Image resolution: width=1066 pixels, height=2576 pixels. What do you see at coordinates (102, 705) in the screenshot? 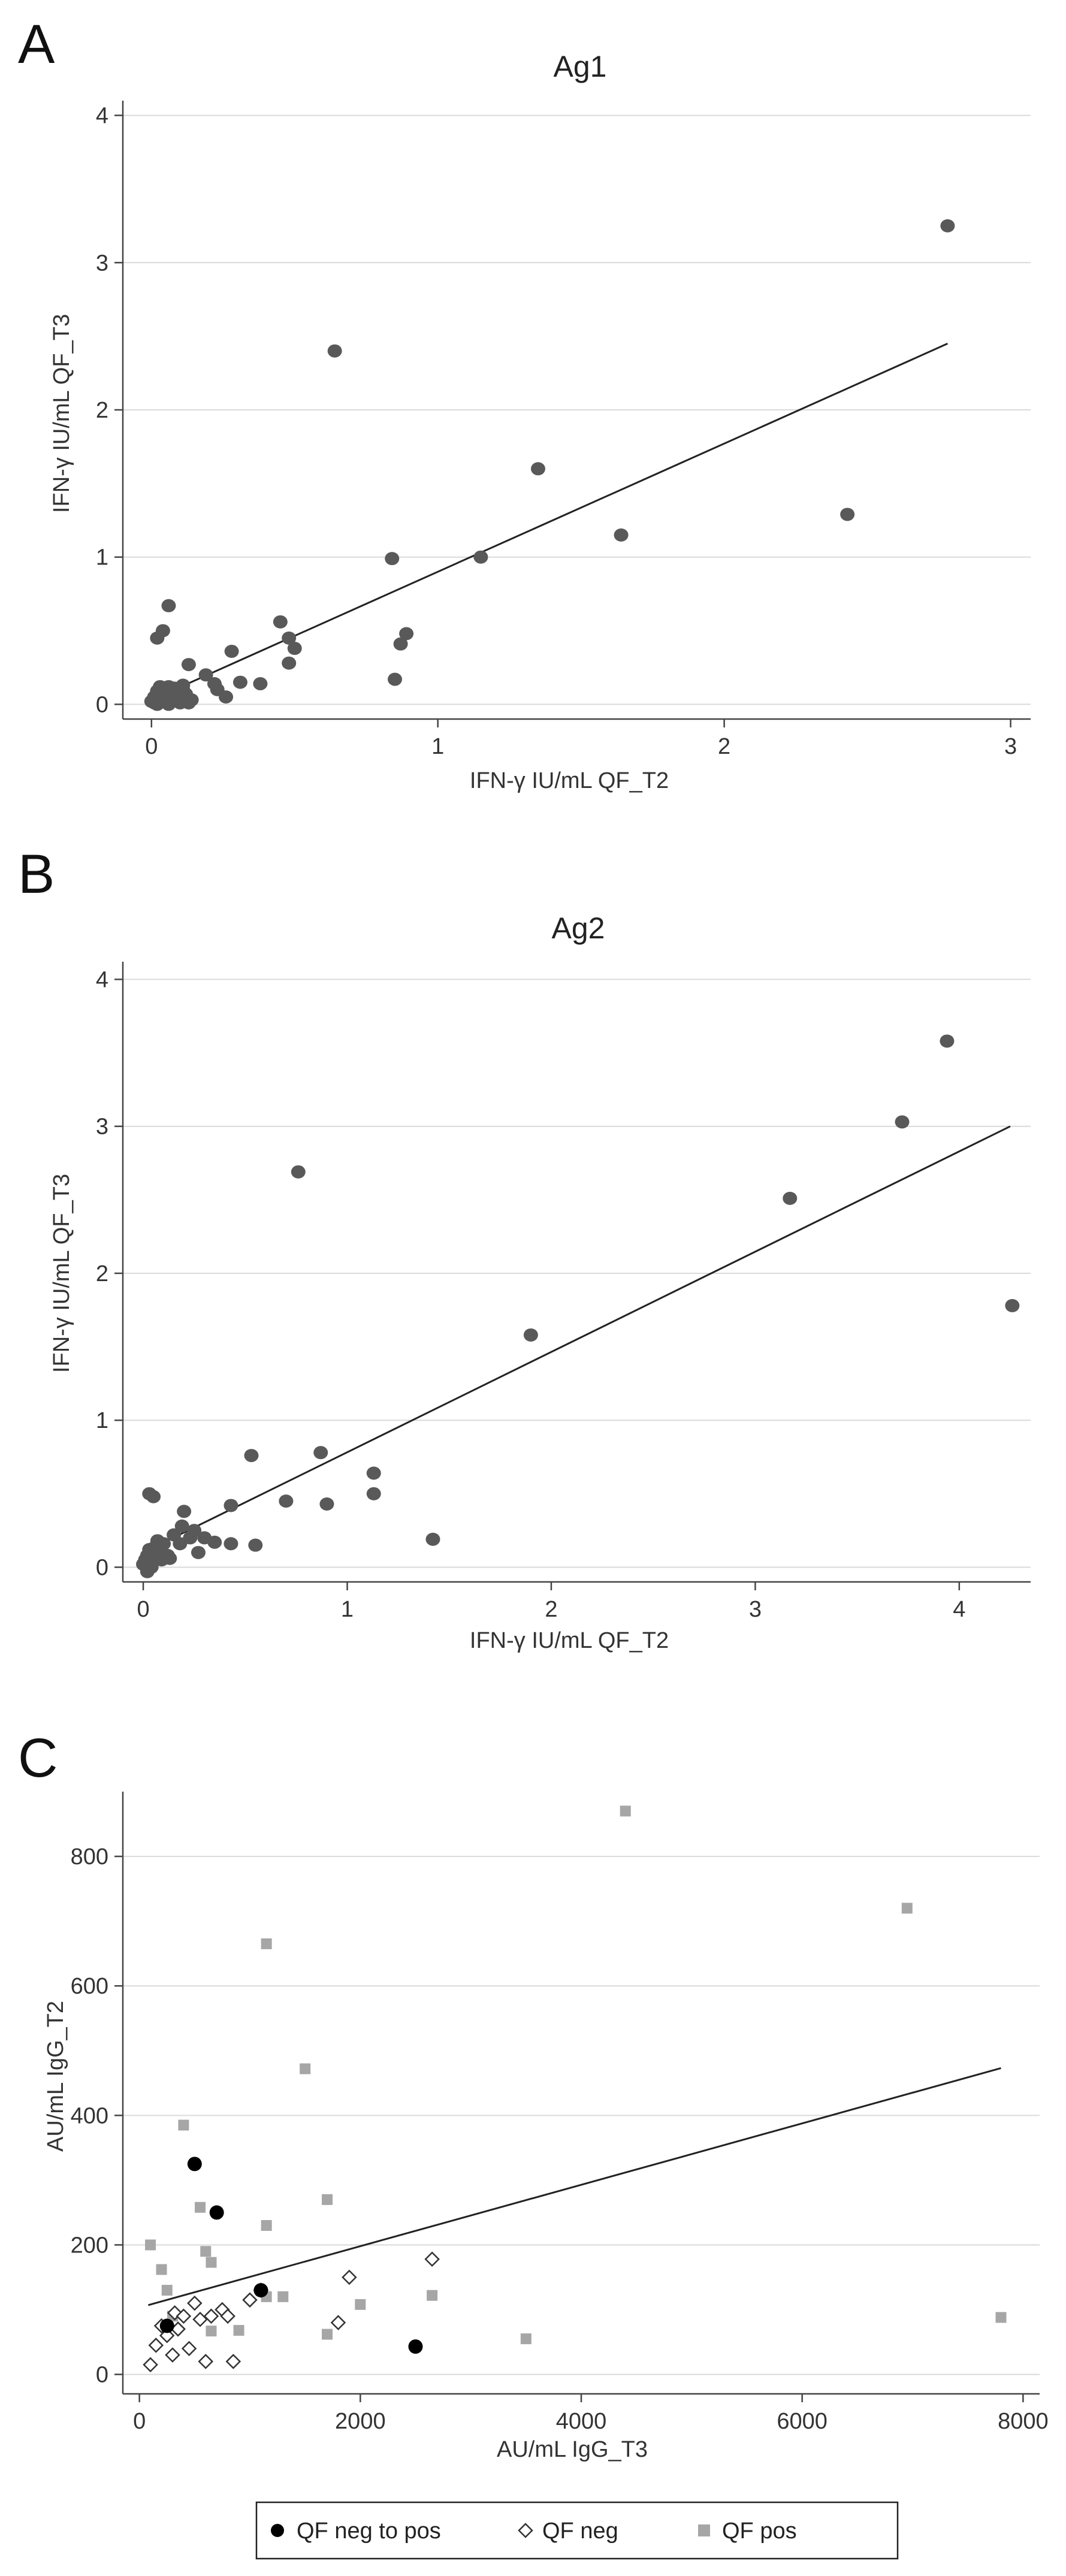
I see `y-tick-label-a-0: 0` at bounding box center [102, 705].